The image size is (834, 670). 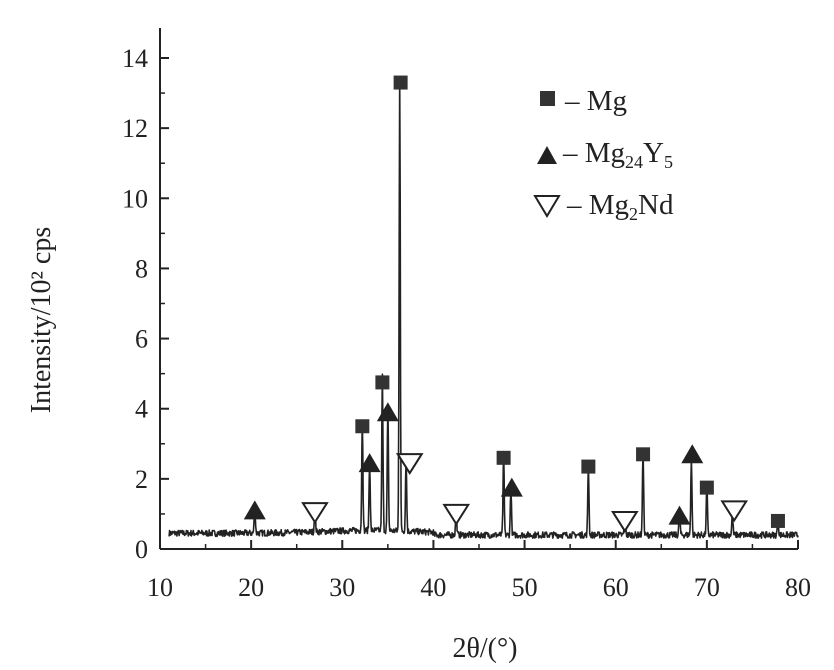 I want to click on legend-mg-label: – Mg, so click(x=595, y=101).